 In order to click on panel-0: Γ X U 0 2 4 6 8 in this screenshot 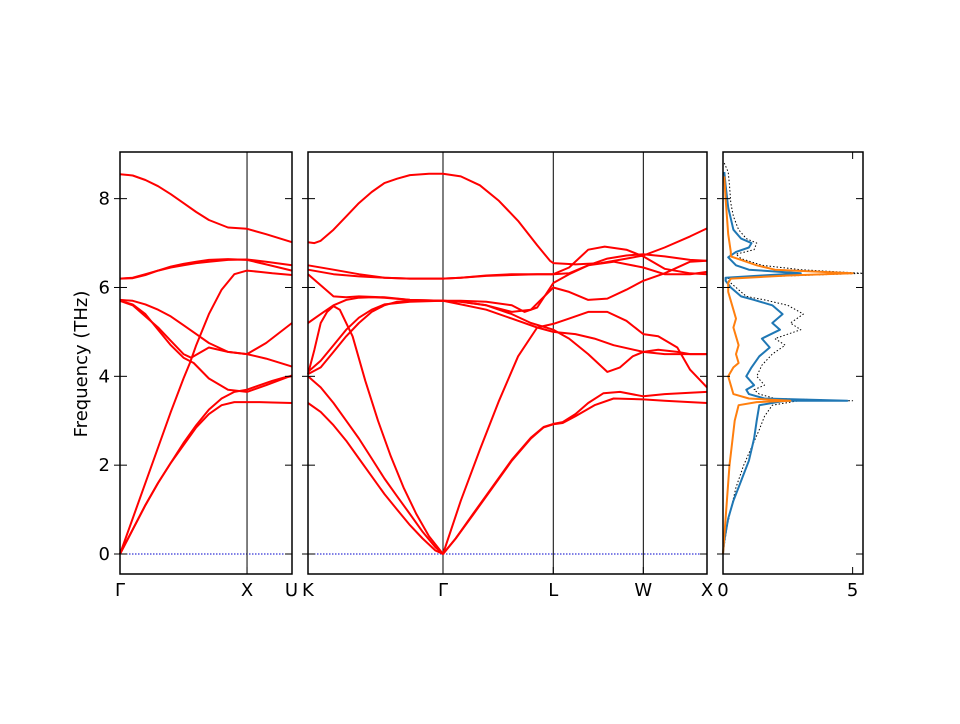, I will do `click(198, 376)`.